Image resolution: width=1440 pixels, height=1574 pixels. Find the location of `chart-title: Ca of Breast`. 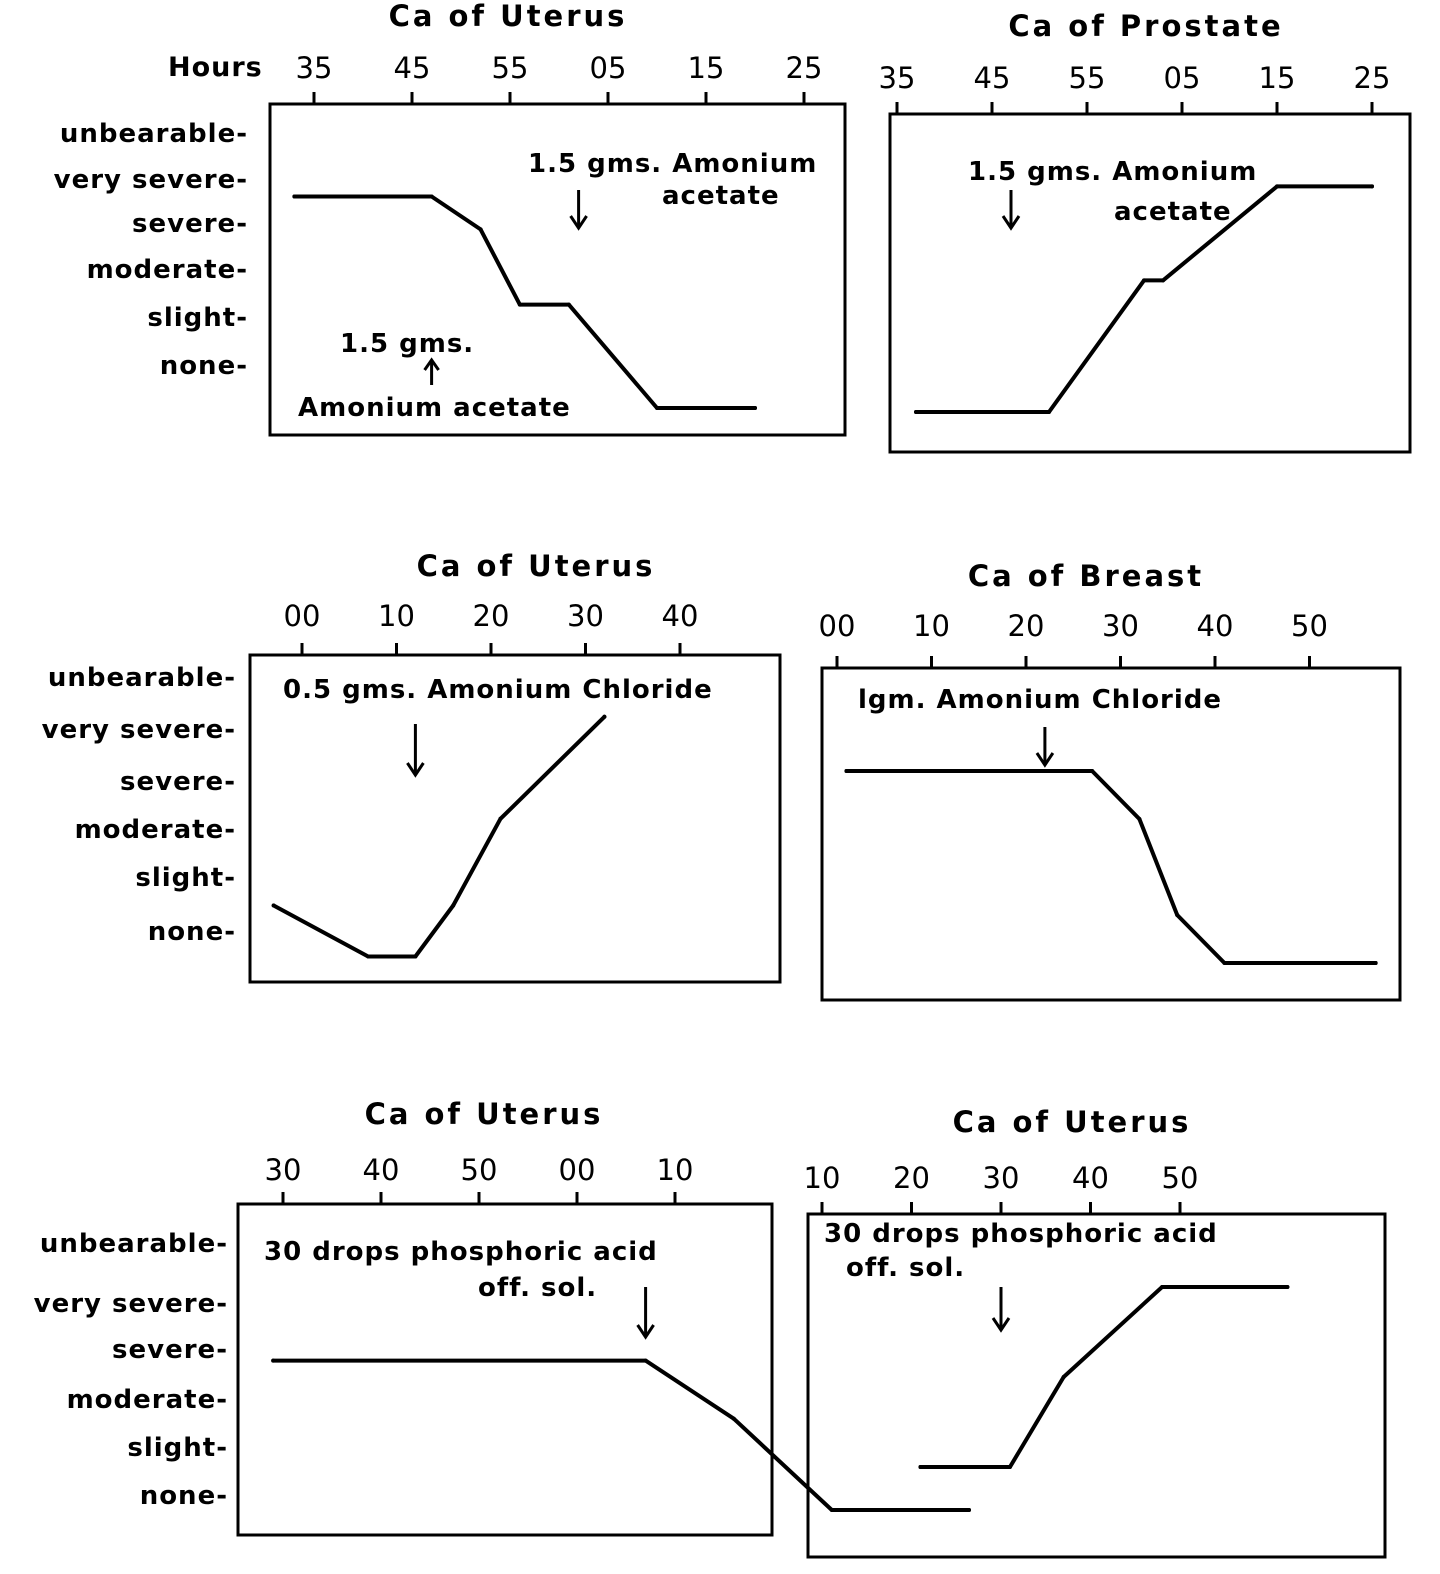

chart-title: Ca of Breast is located at coordinates (1086, 576).